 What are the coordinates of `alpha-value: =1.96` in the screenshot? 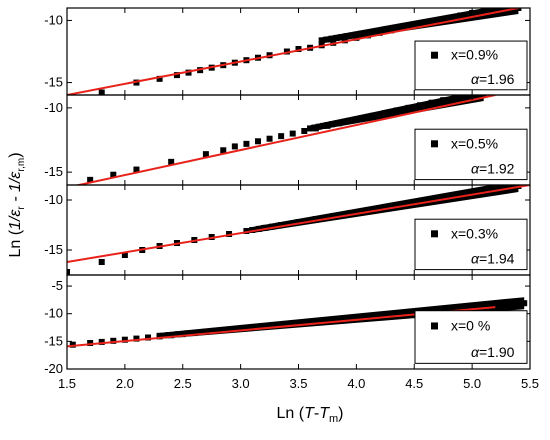 It's located at (497, 79).